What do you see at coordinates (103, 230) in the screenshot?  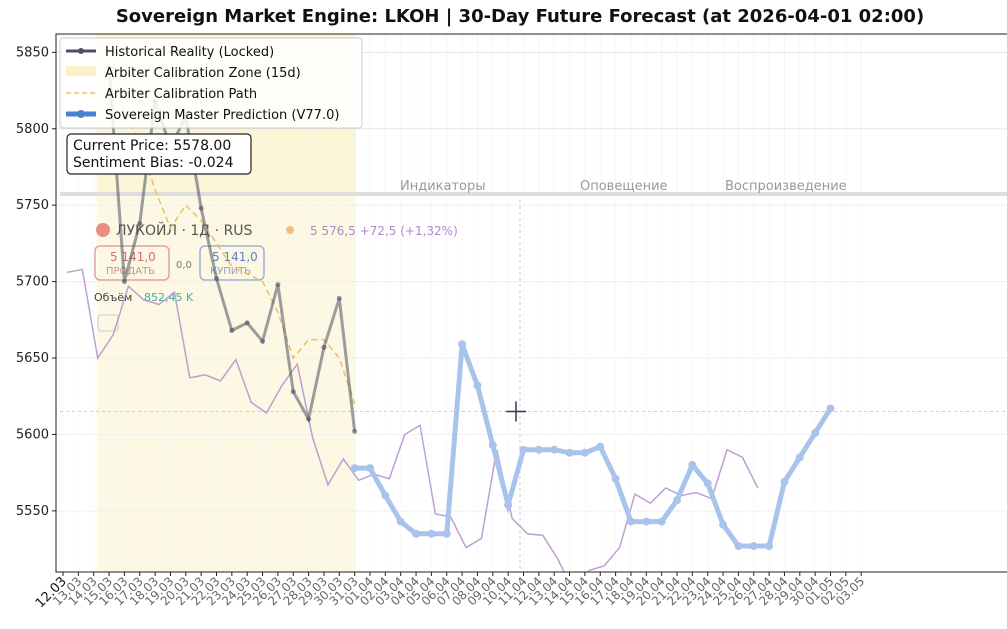 I see `overlay-ticker-logo` at bounding box center [103, 230].